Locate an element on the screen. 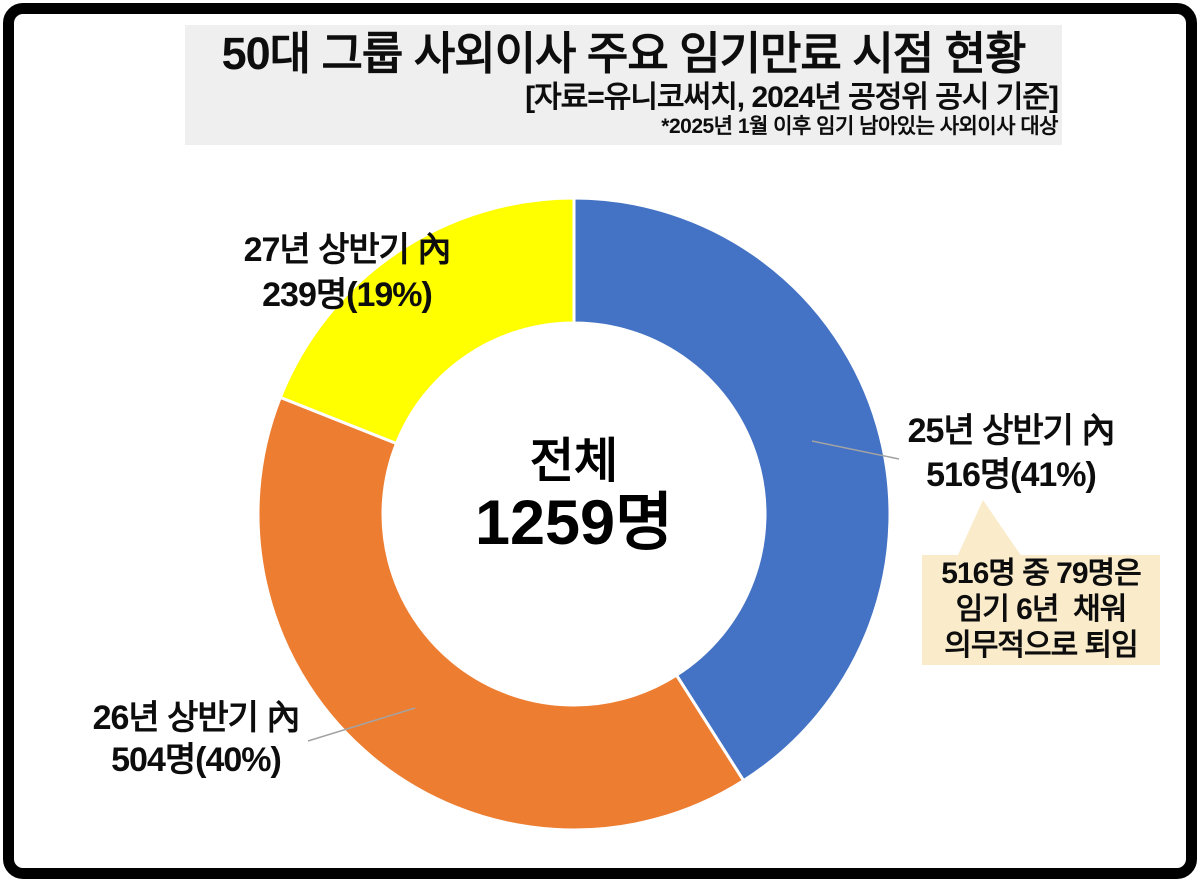 Image resolution: width=1200 pixels, height=882 pixels. slice-label-h1-2027-line2: 239명(19%) is located at coordinates (347, 295).